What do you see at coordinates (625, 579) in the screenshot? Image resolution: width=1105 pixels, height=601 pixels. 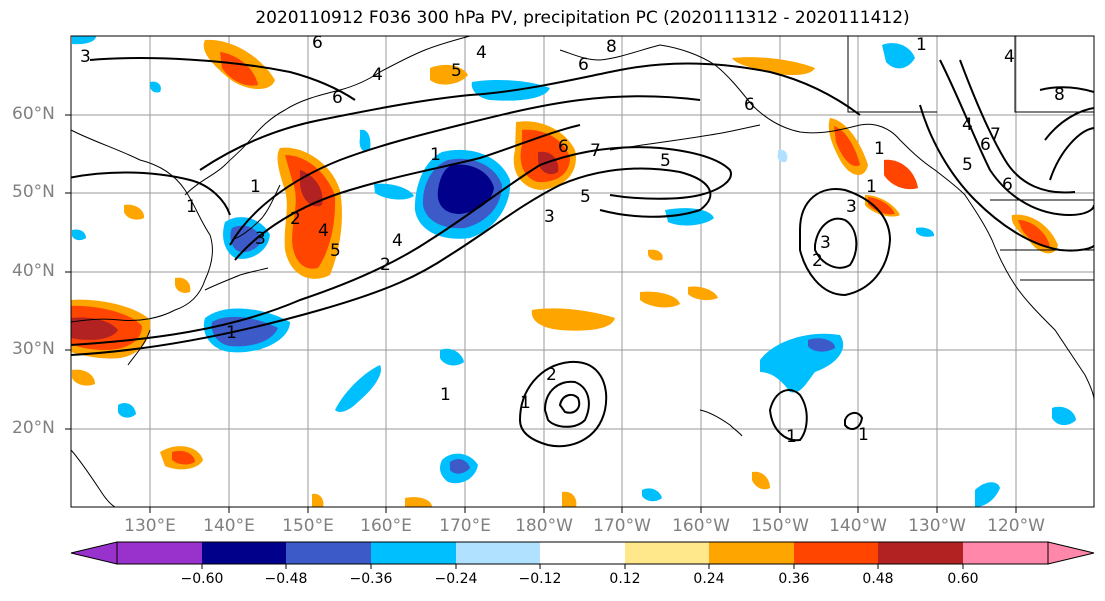 I see `colorbar-tick-label: 0.12` at bounding box center [625, 579].